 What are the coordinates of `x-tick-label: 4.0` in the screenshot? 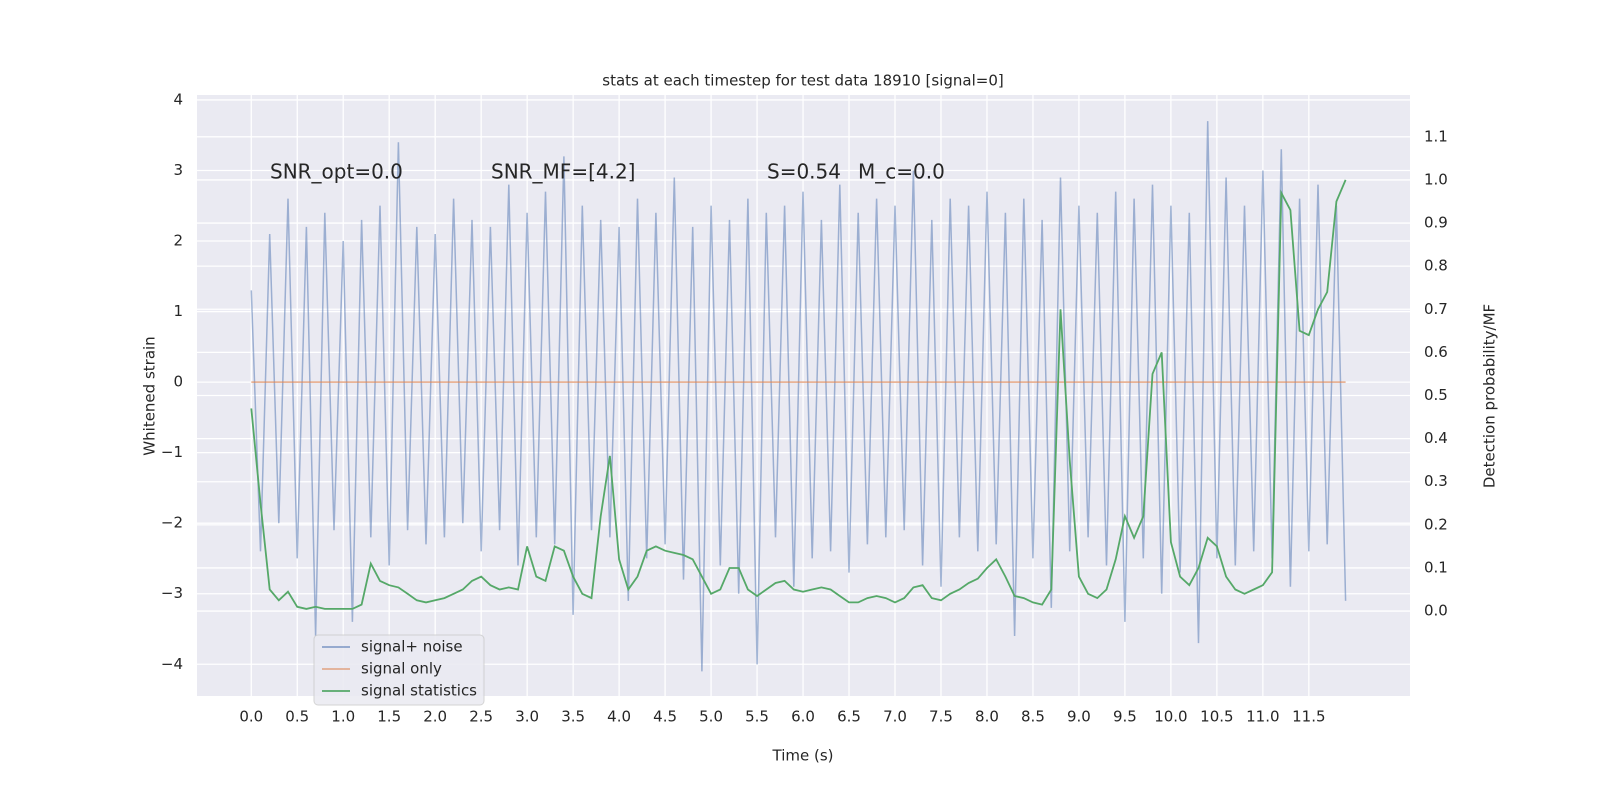 It's located at (619, 717).